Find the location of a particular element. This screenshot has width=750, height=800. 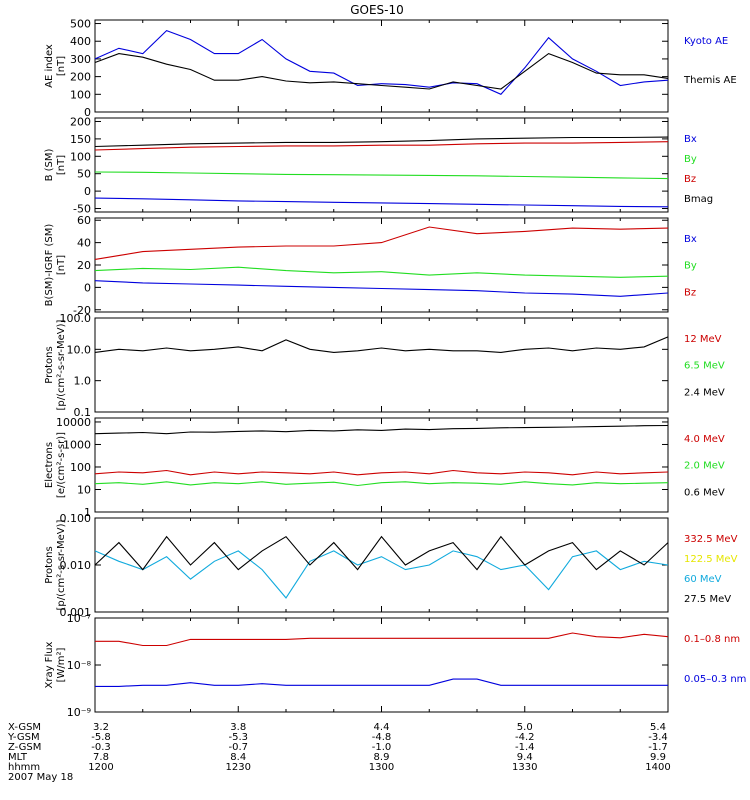

footer-row-label: MLT is located at coordinates (18, 757).